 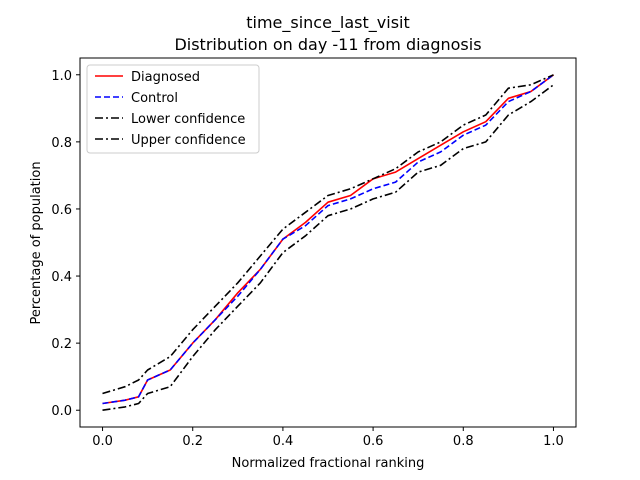 I want to click on x-tick-label: 0.8, so click(x=463, y=441).